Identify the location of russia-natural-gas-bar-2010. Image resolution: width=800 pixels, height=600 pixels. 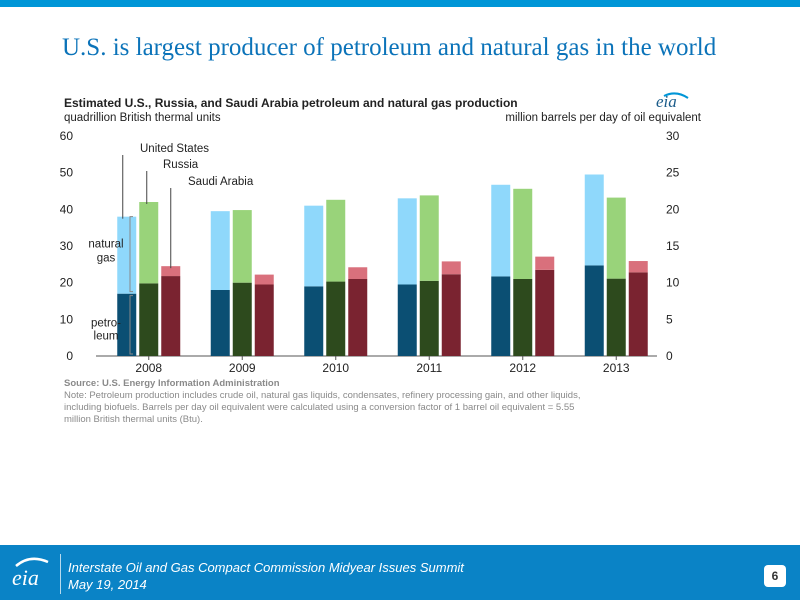
(336, 240).